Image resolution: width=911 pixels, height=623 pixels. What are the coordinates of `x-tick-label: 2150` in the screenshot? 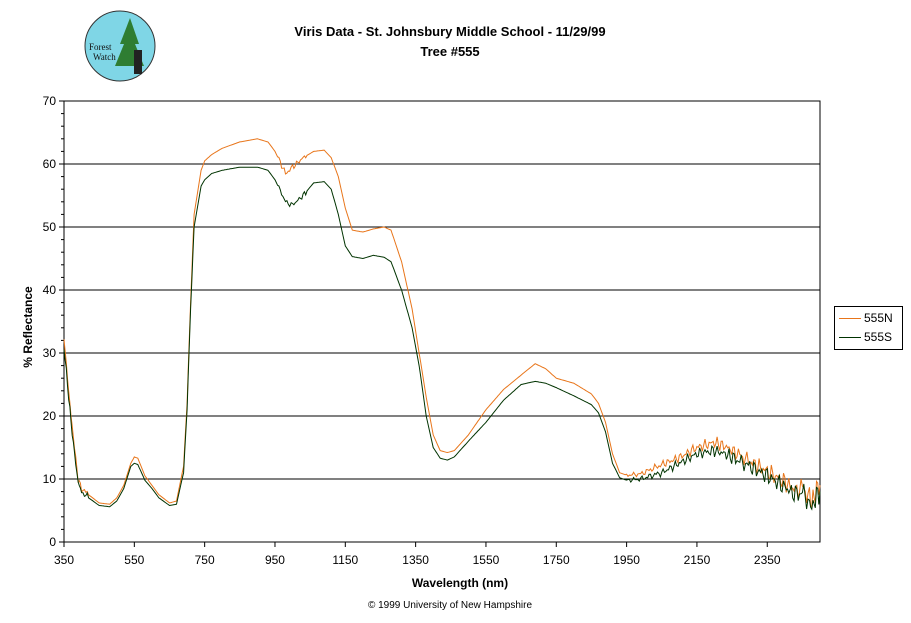 It's located at (697, 560).